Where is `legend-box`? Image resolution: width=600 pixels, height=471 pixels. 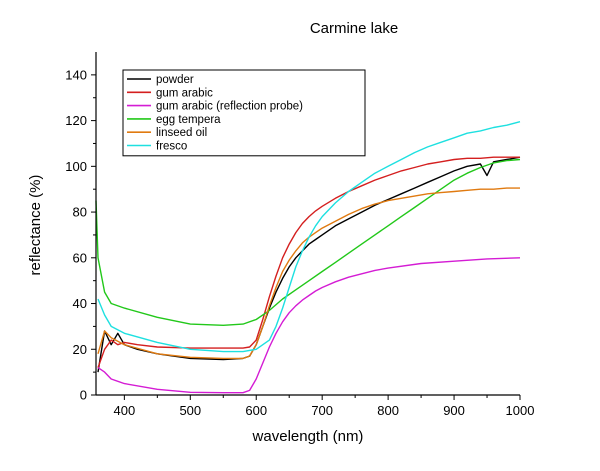
legend-box is located at coordinates (244, 113).